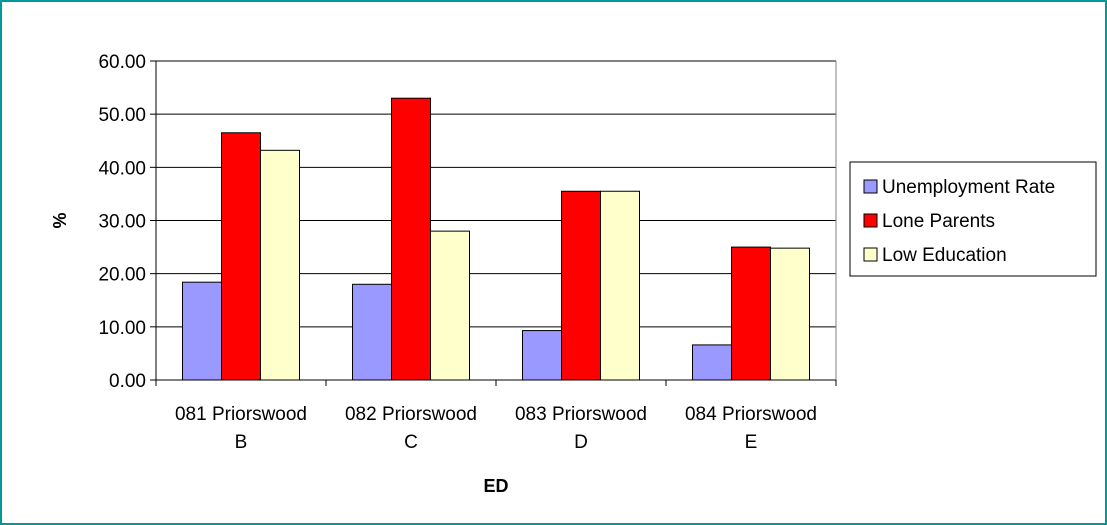 The image size is (1107, 525). What do you see at coordinates (122, 62) in the screenshot?
I see `y-tick-label: 60.00` at bounding box center [122, 62].